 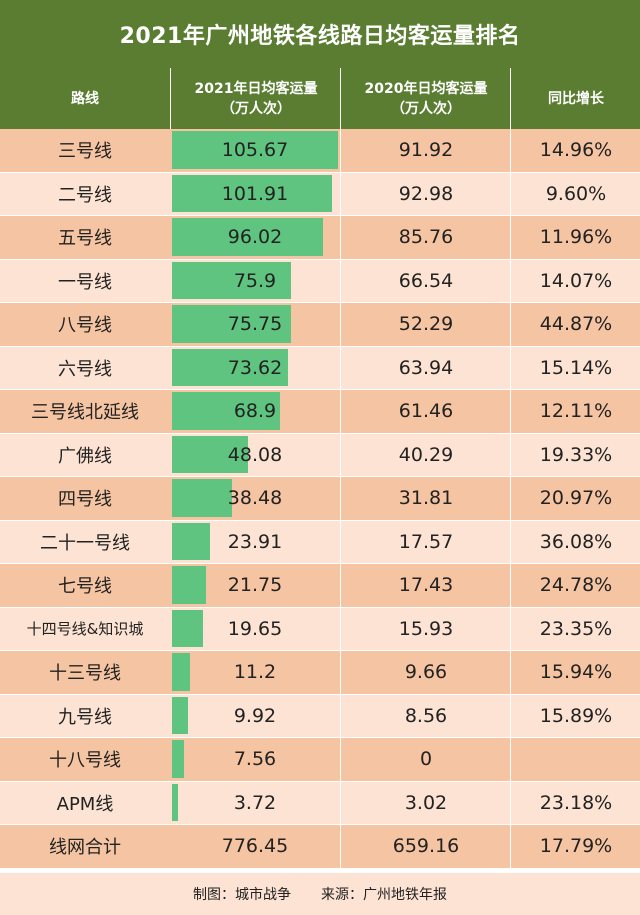 I want to click on value-2021: 3.72, so click(x=255, y=802).